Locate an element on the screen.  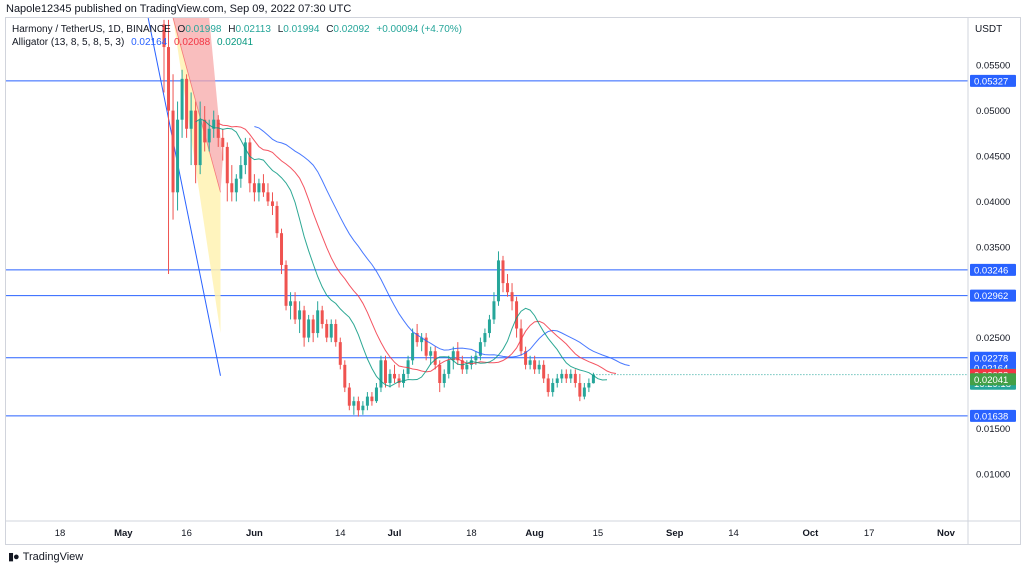
x-tick-label: 18 is located at coordinates (471, 533).